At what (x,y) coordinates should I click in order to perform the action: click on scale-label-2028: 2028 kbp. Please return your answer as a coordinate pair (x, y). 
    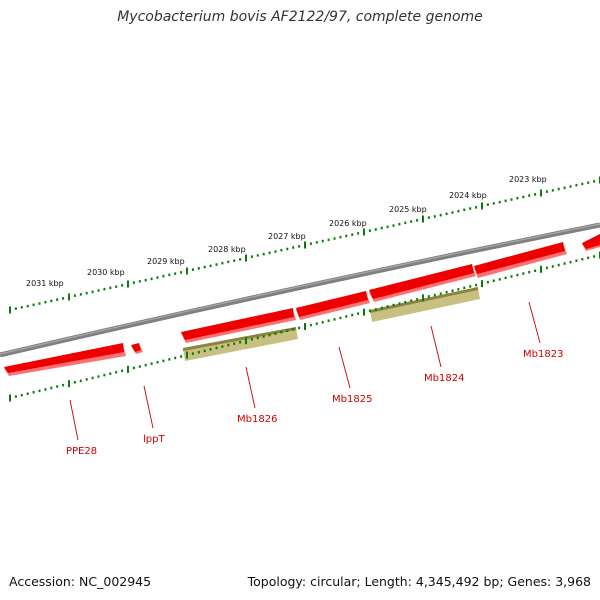
    Looking at the image, I should click on (227, 249).